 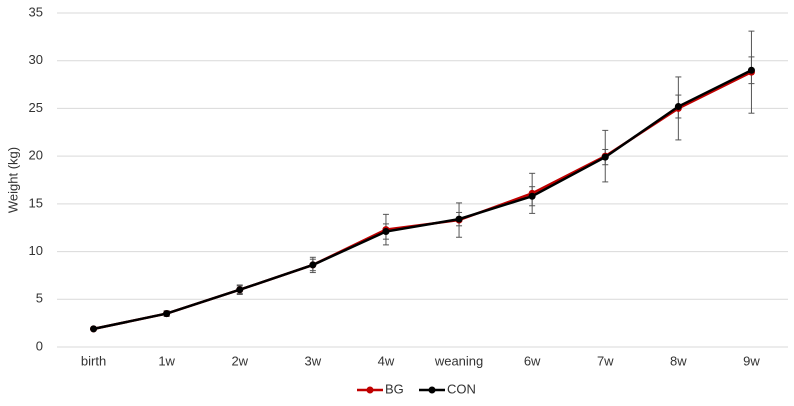 What do you see at coordinates (36, 11) in the screenshot?
I see `y-tick-label: 35` at bounding box center [36, 11].